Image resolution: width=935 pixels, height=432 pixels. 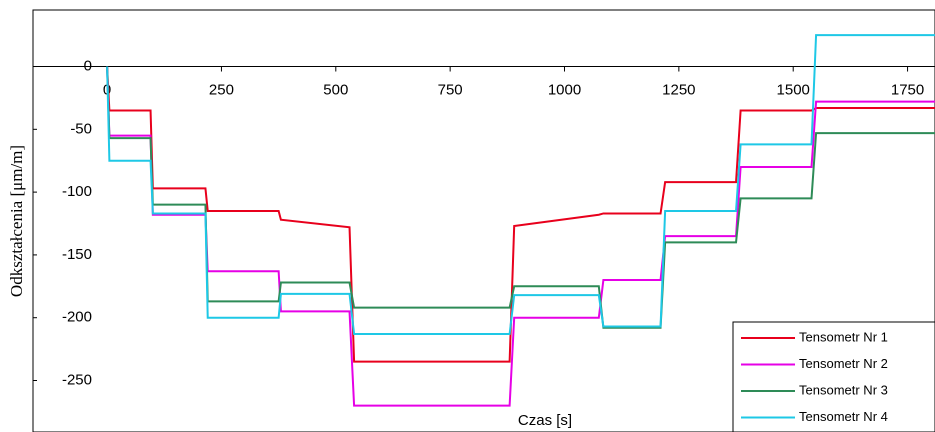 I want to click on legend-box, so click(x=833, y=376).